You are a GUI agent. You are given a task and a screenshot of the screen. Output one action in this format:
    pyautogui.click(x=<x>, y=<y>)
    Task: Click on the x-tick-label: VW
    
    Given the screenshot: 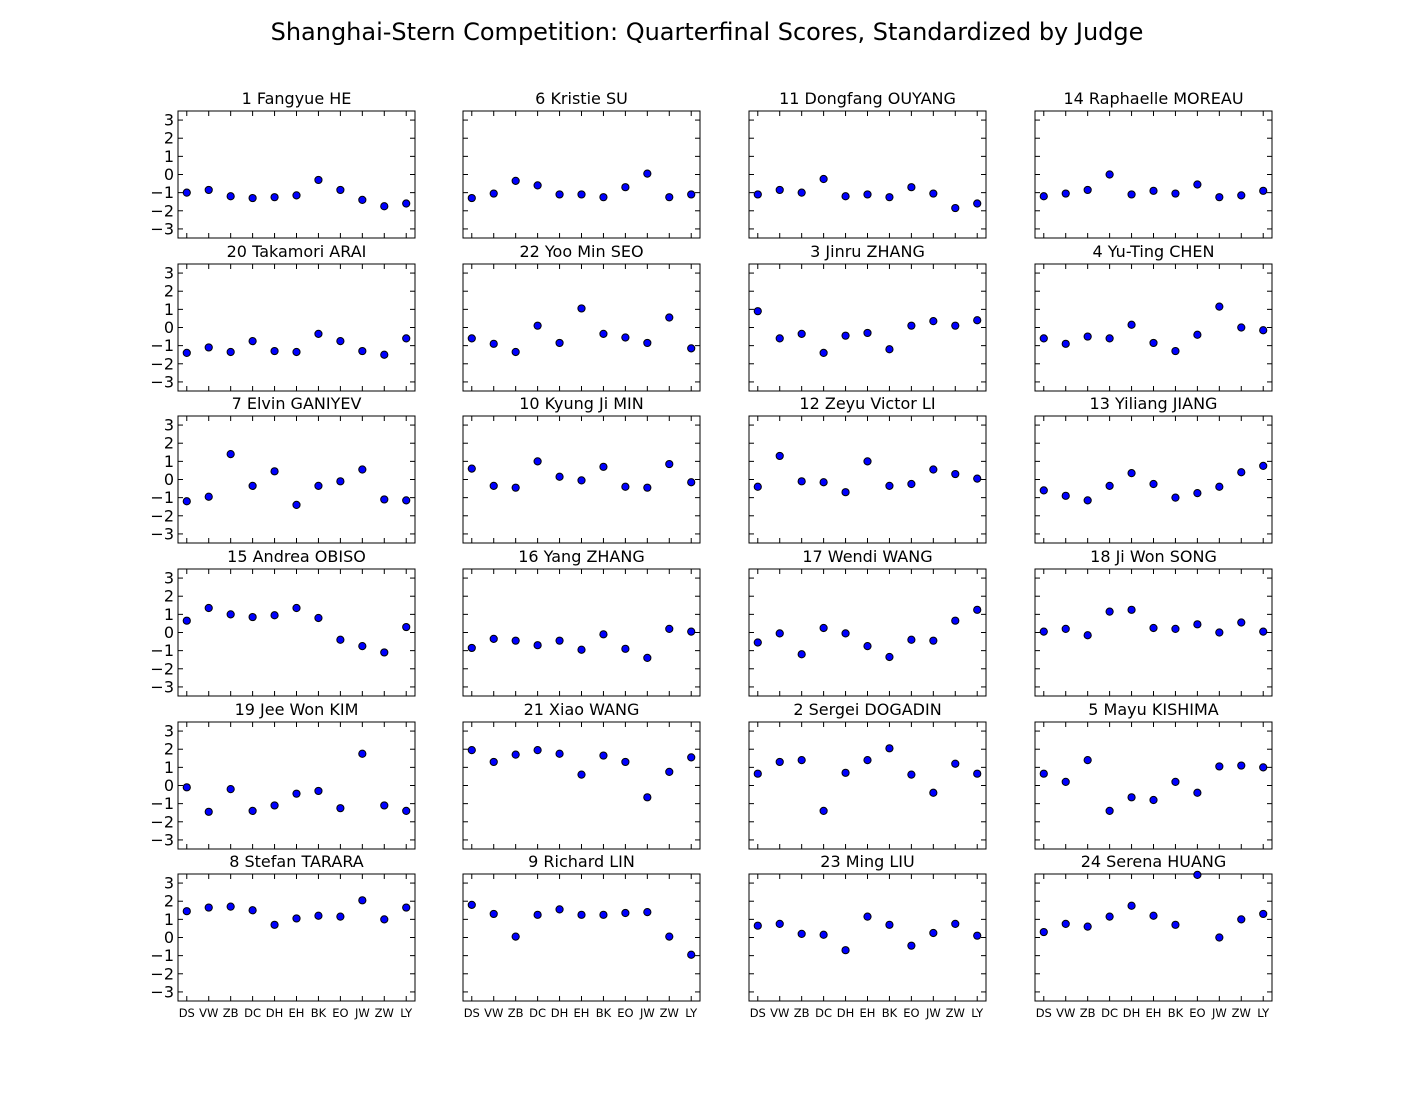 What is the action you would take?
    pyautogui.click(x=779, y=1013)
    